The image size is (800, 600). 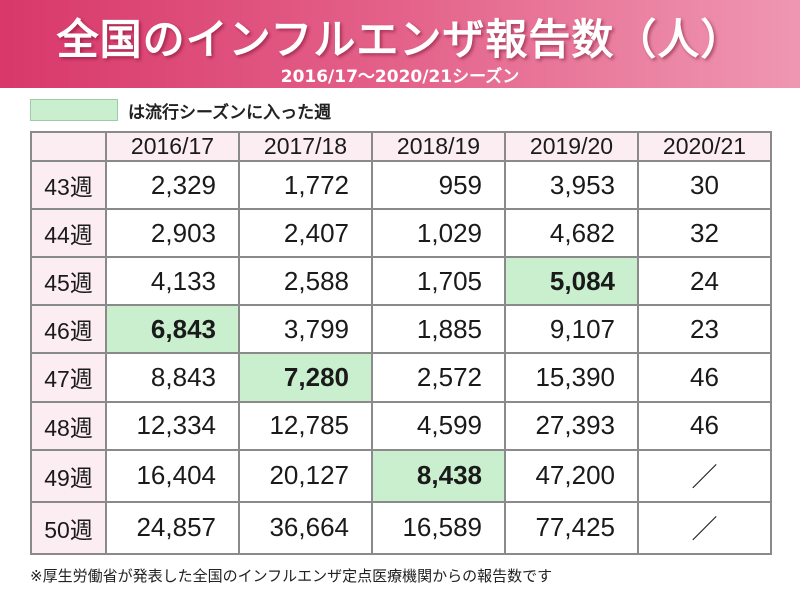 I want to click on table-cell: 16,589, so click(x=438, y=528).